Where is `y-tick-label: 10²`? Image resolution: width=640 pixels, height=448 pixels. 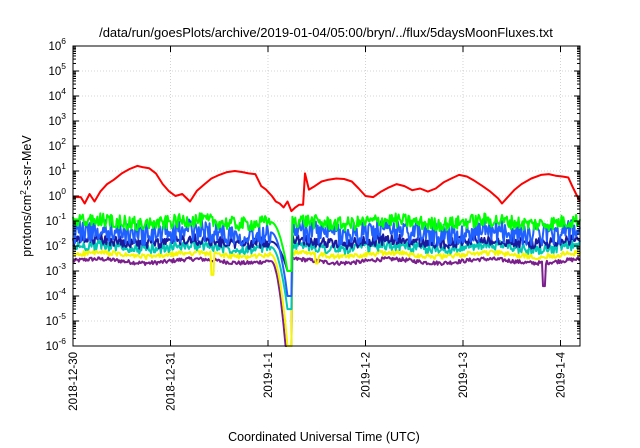
y-tick-label: 10² is located at coordinates (57, 144).